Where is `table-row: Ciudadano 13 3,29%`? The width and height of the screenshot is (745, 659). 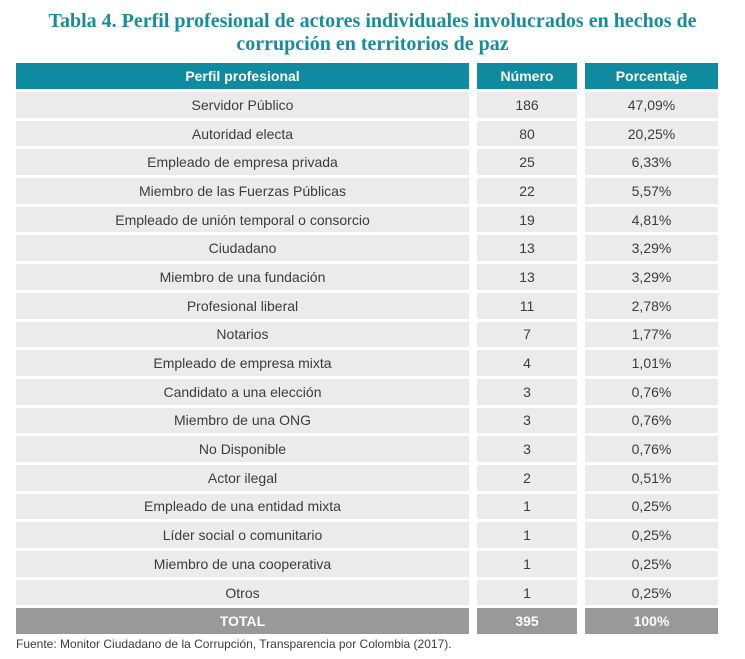
table-row: Ciudadano 13 3,29% is located at coordinates (367, 248).